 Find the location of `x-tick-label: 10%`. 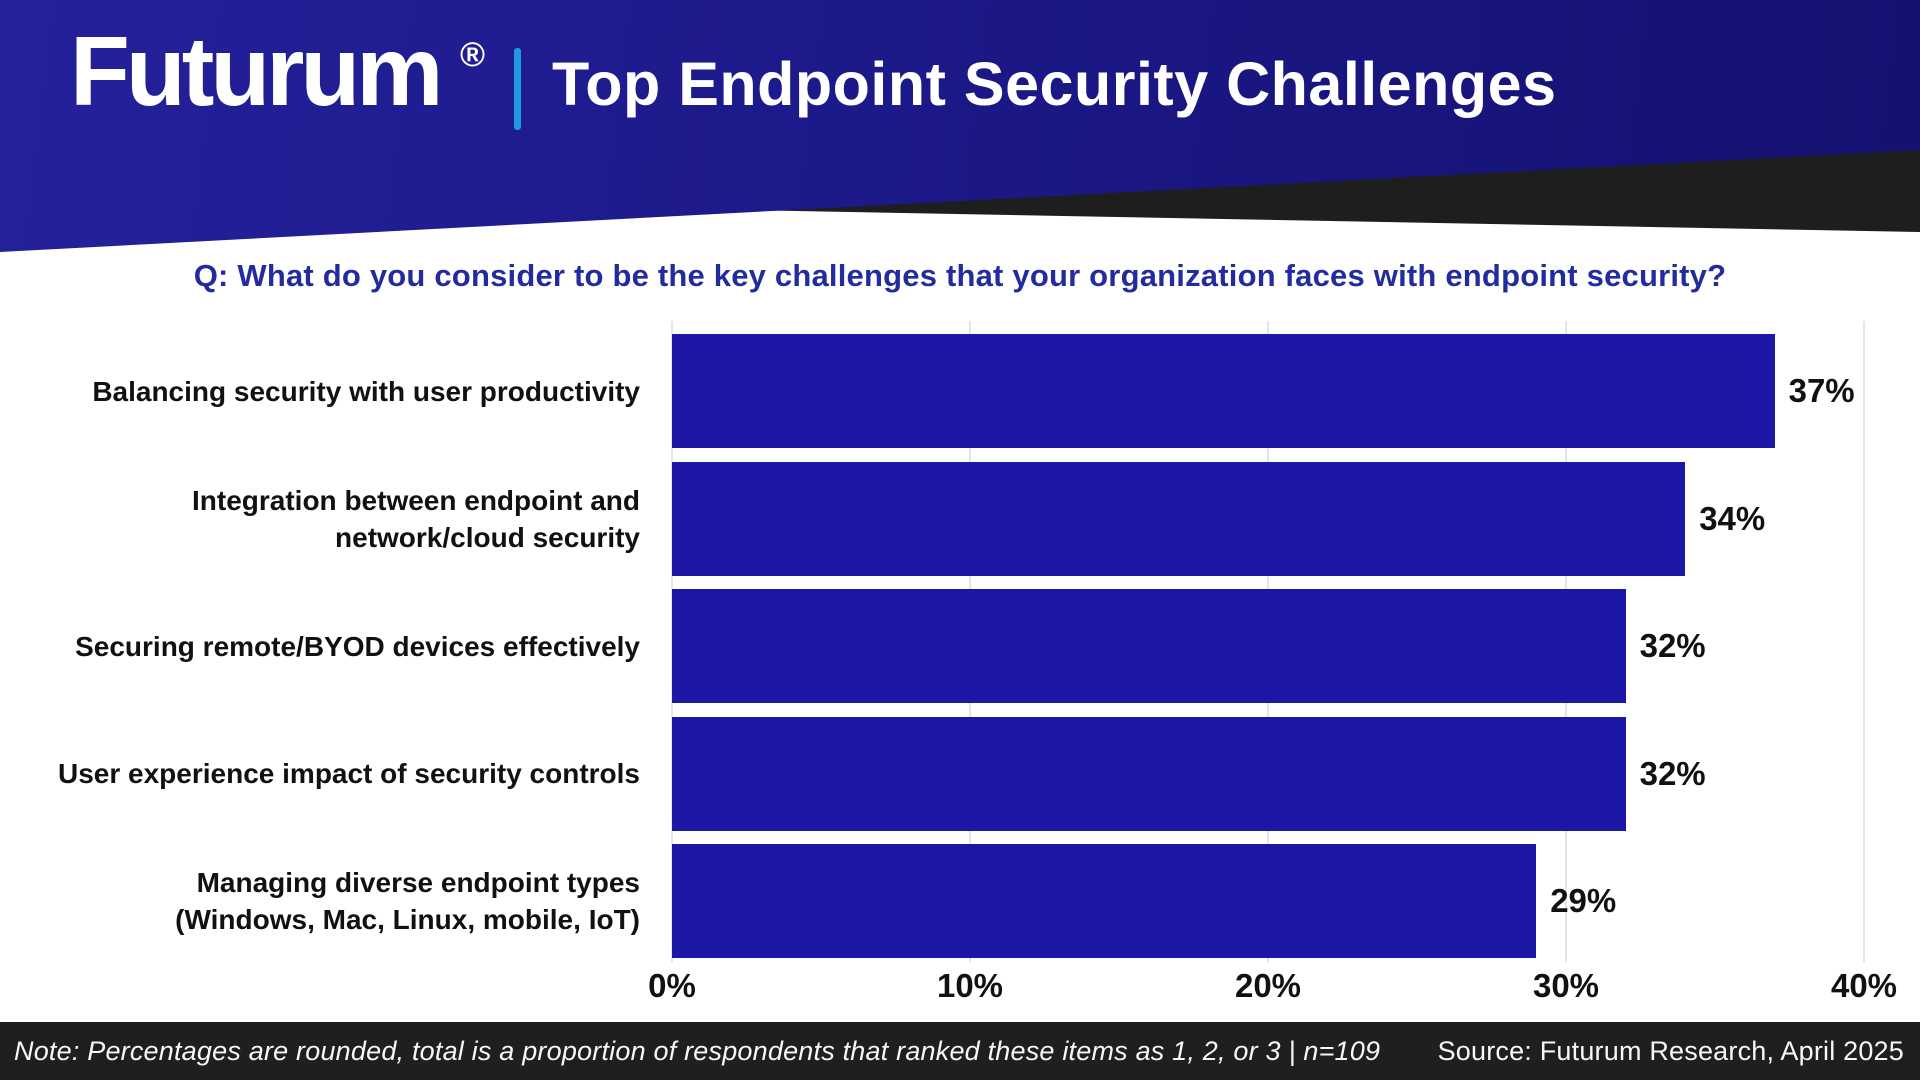

x-tick-label: 10% is located at coordinates (970, 985).